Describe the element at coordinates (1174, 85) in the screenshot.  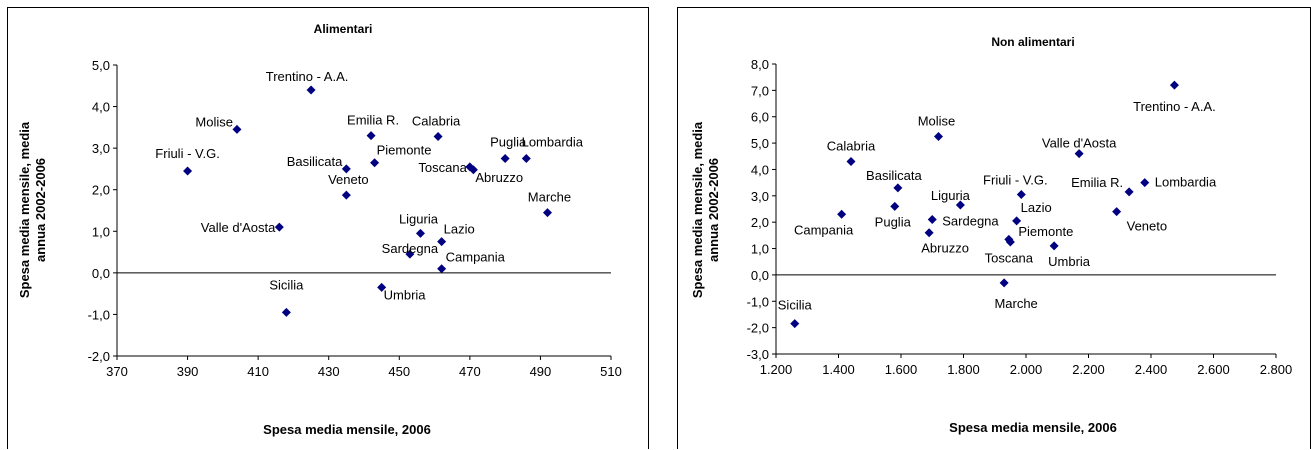
I see `non-alimentari-point-trentino-a-a` at that location.